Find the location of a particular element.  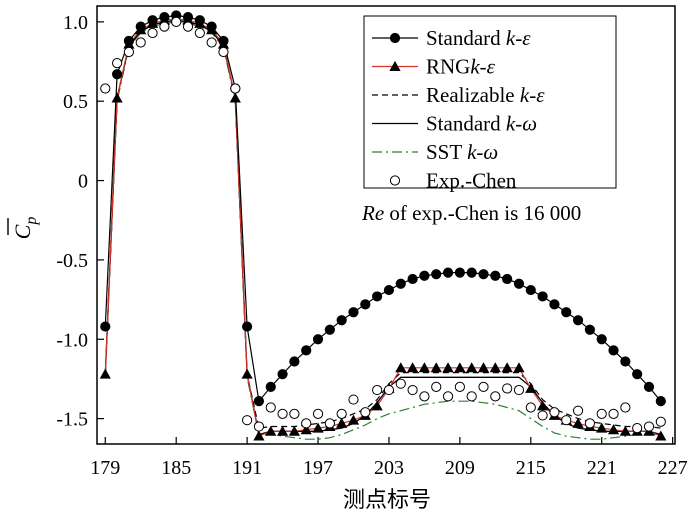

x-tick-label: 215 is located at coordinates (531, 468).